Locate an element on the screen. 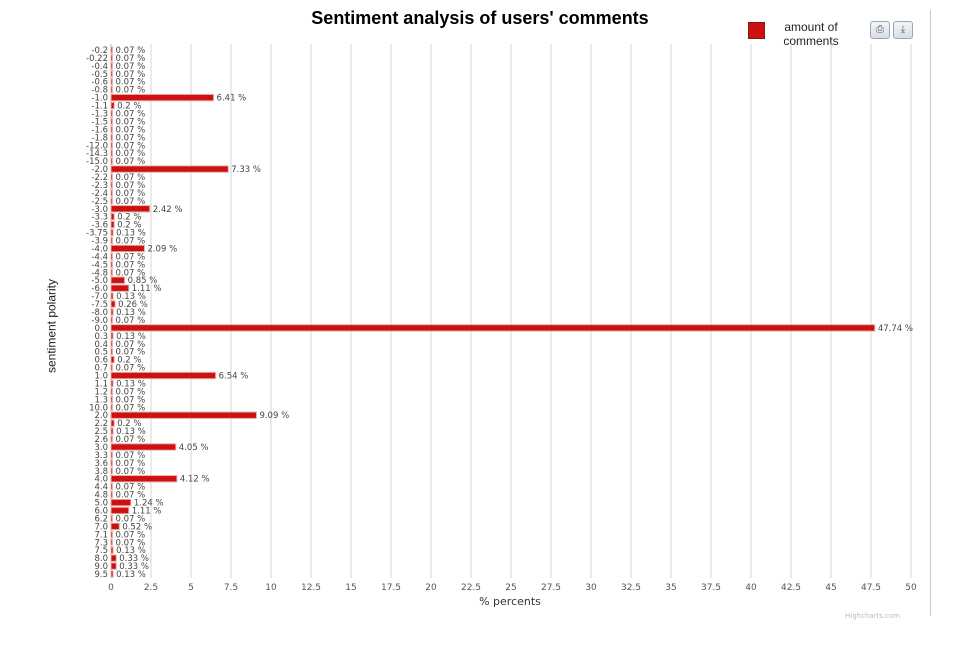 This screenshot has width=970, height=656. y-tick-label: 4.0 is located at coordinates (101, 480).